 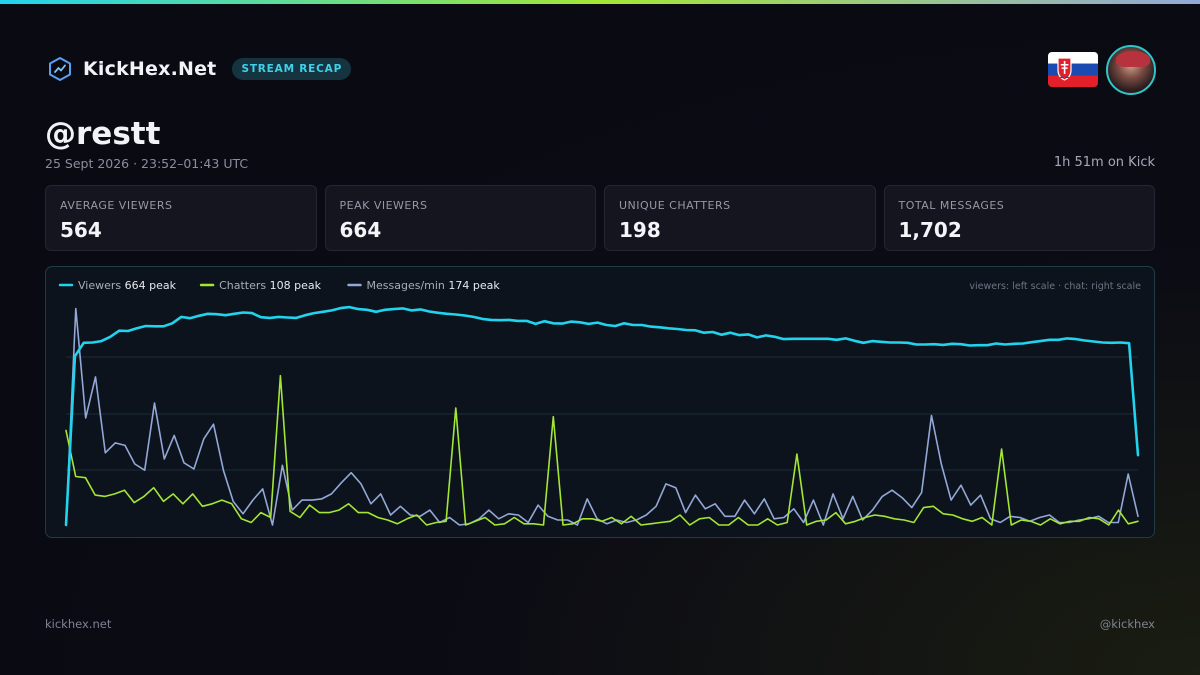 What do you see at coordinates (78, 624) in the screenshot?
I see `footer-site: kickhex.net` at bounding box center [78, 624].